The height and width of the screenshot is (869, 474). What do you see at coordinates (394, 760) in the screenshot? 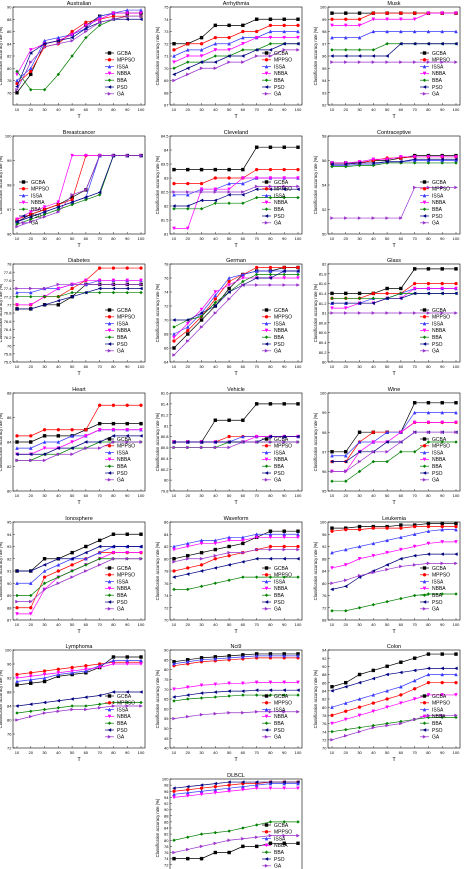
I see `x-axis-label: T` at bounding box center [394, 760].